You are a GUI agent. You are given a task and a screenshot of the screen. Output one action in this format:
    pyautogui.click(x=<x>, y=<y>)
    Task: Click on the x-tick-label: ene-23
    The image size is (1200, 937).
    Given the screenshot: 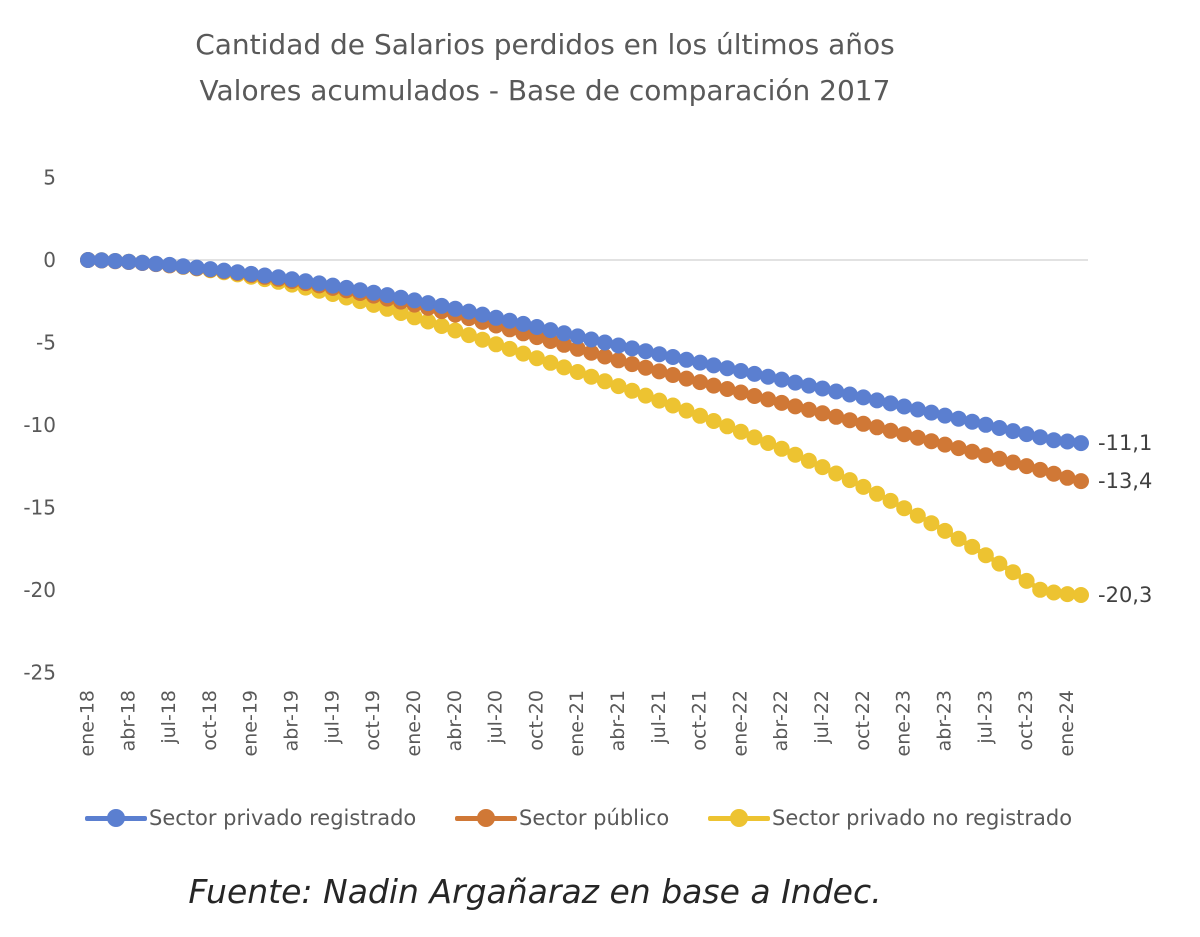 What is the action you would take?
    pyautogui.click(x=904, y=723)
    